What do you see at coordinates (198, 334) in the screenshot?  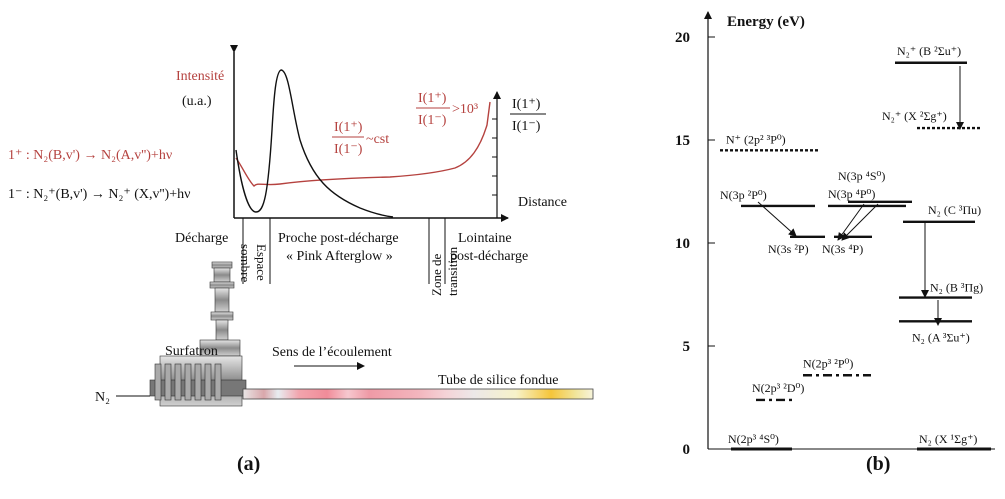 I see `surfatron-device` at bounding box center [198, 334].